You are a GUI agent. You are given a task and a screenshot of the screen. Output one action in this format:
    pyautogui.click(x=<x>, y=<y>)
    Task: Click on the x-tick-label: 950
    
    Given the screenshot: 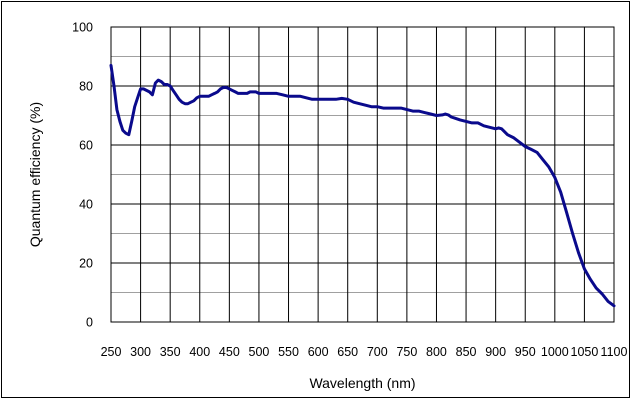 What is the action you would take?
    pyautogui.click(x=525, y=352)
    